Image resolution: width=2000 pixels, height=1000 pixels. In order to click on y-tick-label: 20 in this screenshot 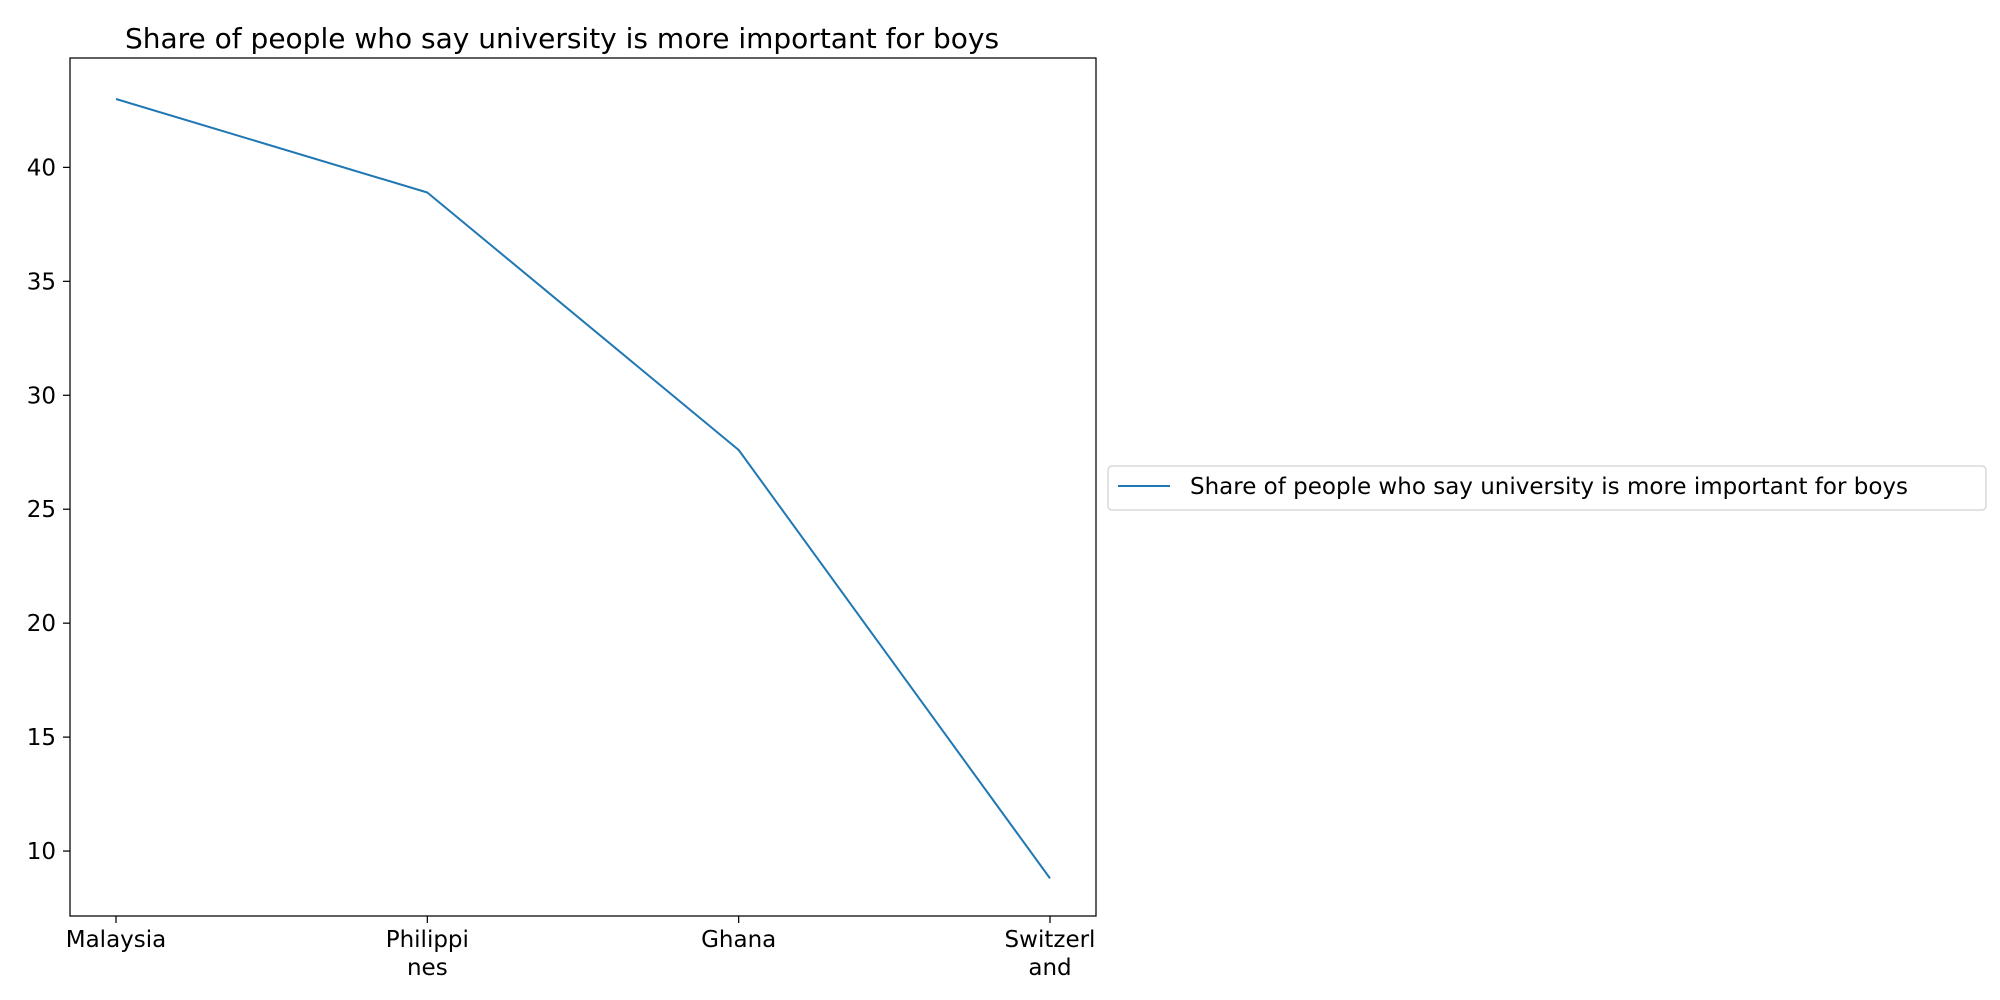, I will do `click(41, 624)`.